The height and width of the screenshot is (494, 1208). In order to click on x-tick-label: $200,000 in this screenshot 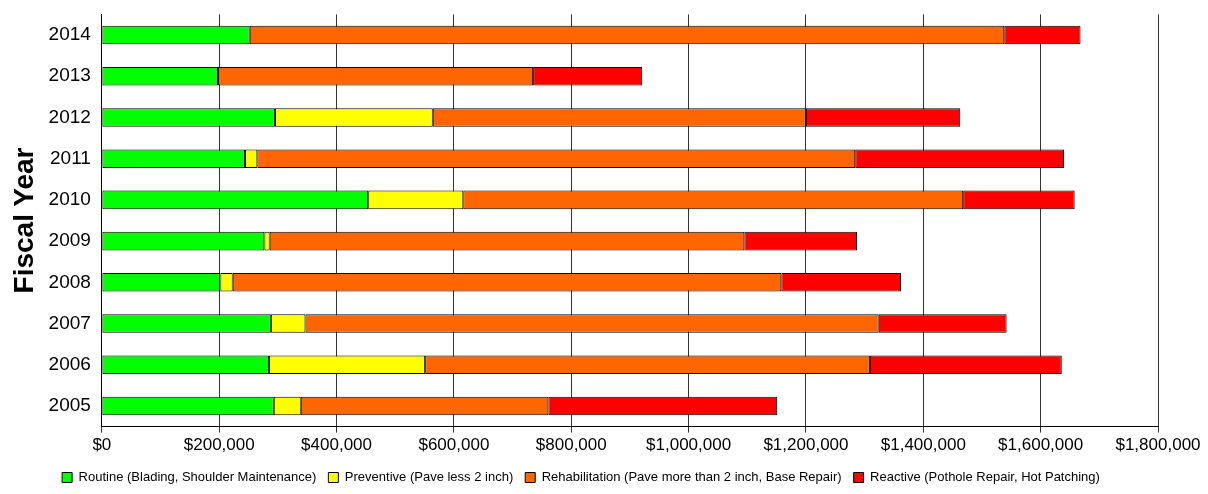, I will do `click(219, 445)`.